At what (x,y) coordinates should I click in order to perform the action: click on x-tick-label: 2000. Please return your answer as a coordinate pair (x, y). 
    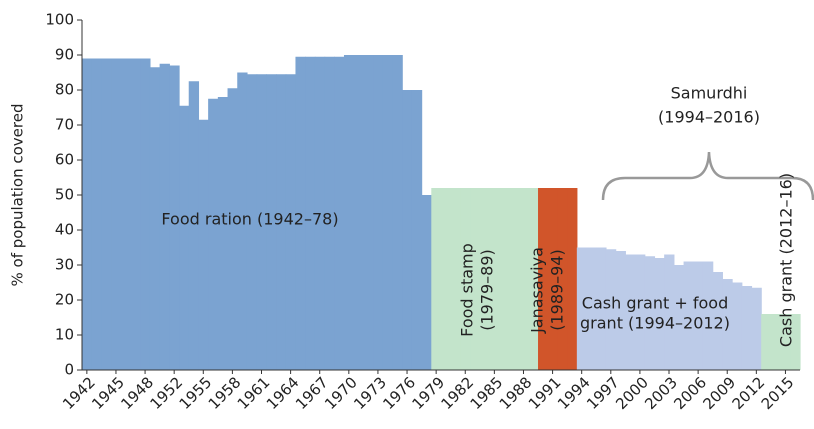
    Looking at the image, I should click on (632, 393).